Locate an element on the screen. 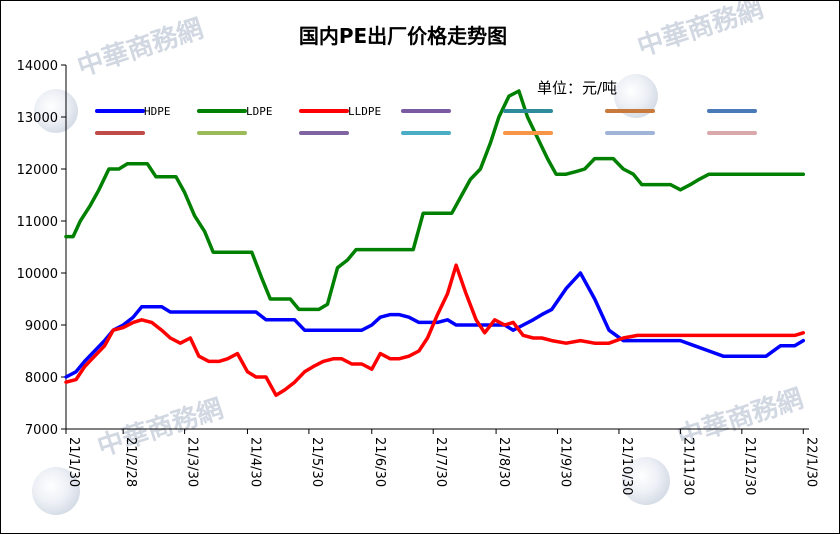  legend: HDPE LDPE LLDPE is located at coordinates (426, 120).